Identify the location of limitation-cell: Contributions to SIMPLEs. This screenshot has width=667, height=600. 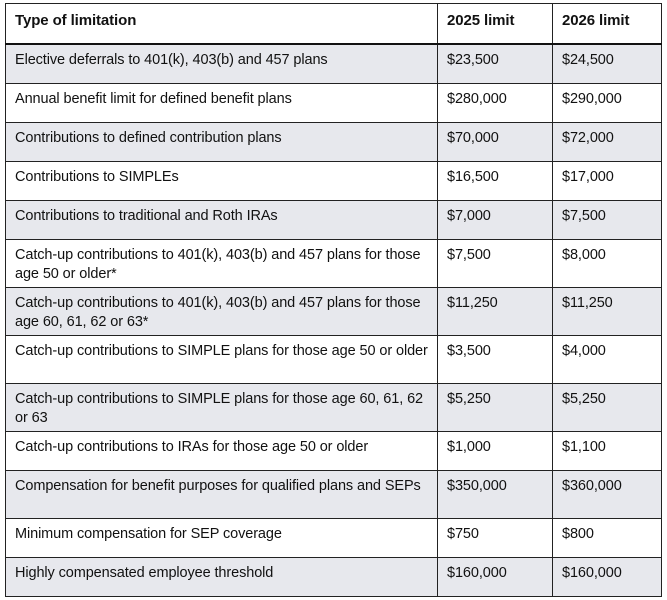
(221, 181).